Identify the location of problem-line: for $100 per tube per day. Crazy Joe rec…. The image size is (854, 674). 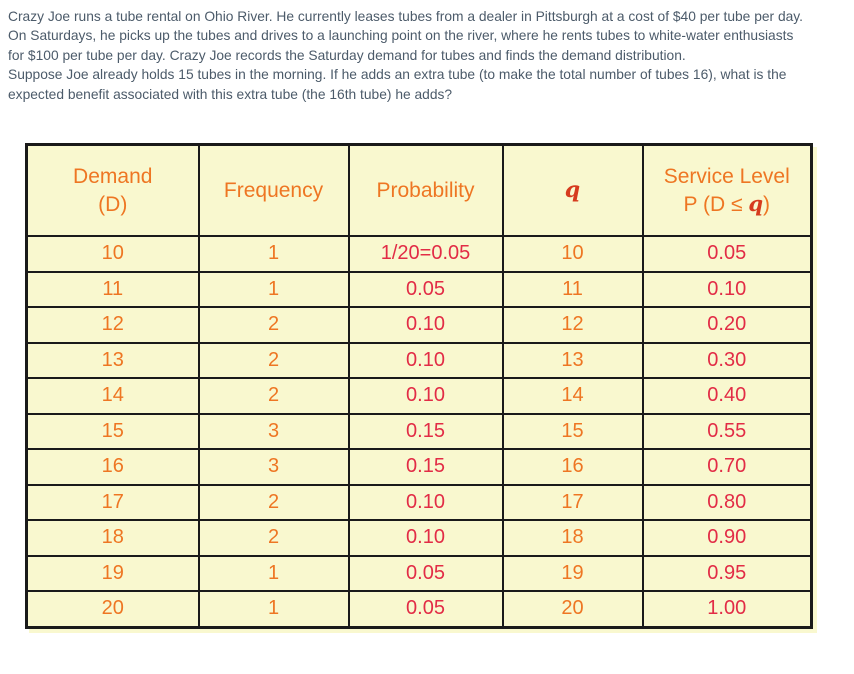
(347, 55).